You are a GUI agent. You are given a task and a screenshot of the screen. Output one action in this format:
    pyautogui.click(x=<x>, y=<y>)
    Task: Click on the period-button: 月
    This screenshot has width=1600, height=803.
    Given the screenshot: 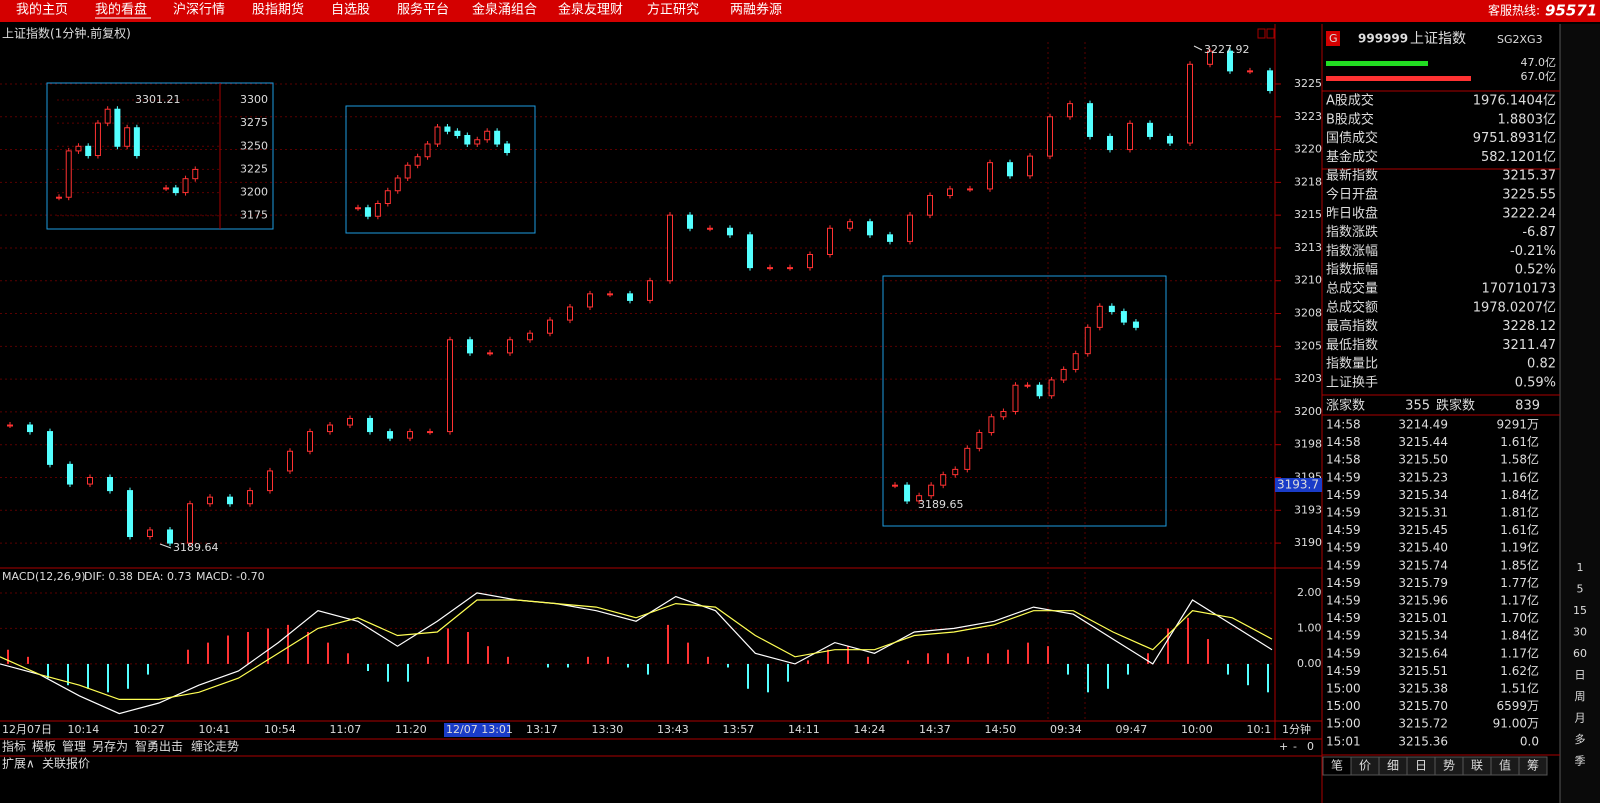 What is the action you would take?
    pyautogui.click(x=1580, y=718)
    